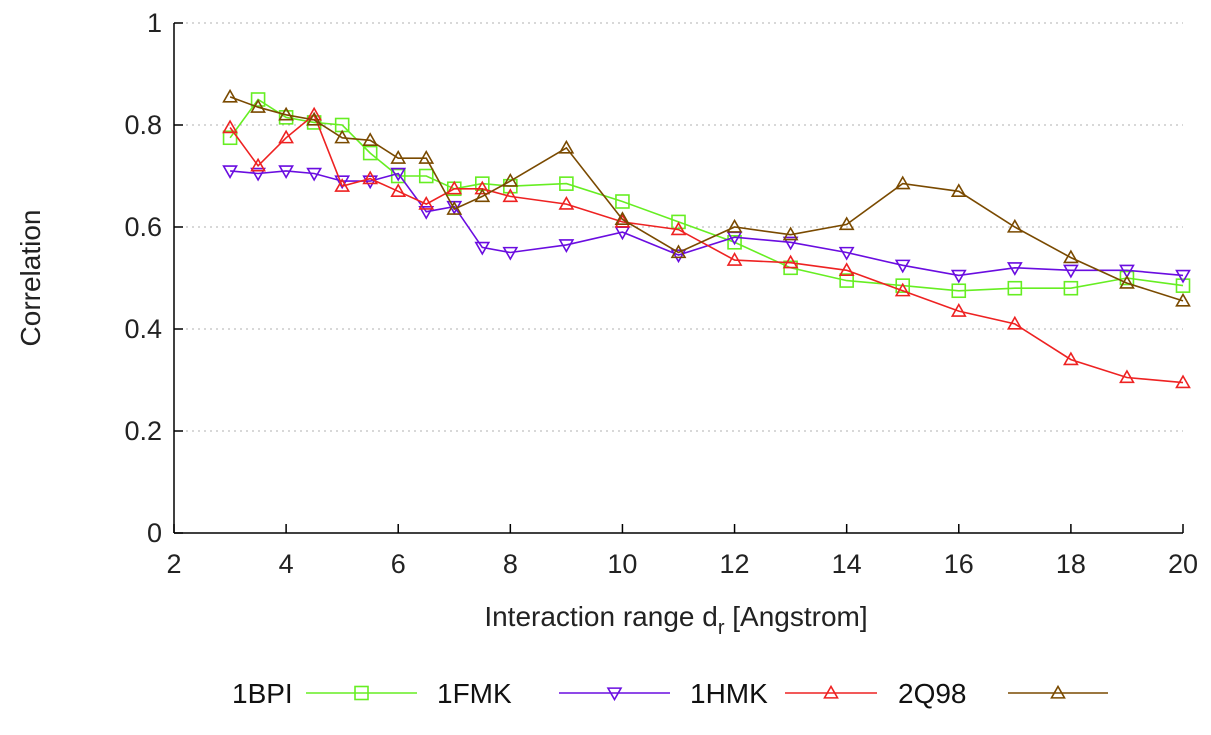 The height and width of the screenshot is (735, 1211). Describe the element at coordinates (143, 329) in the screenshot. I see `y-tick-label: 0.4` at that location.